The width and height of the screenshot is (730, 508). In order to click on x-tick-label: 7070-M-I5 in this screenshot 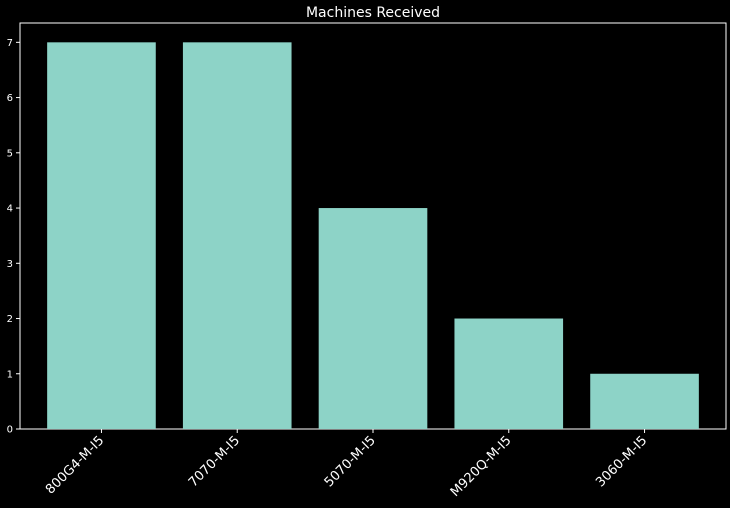, I will do `click(214, 461)`.